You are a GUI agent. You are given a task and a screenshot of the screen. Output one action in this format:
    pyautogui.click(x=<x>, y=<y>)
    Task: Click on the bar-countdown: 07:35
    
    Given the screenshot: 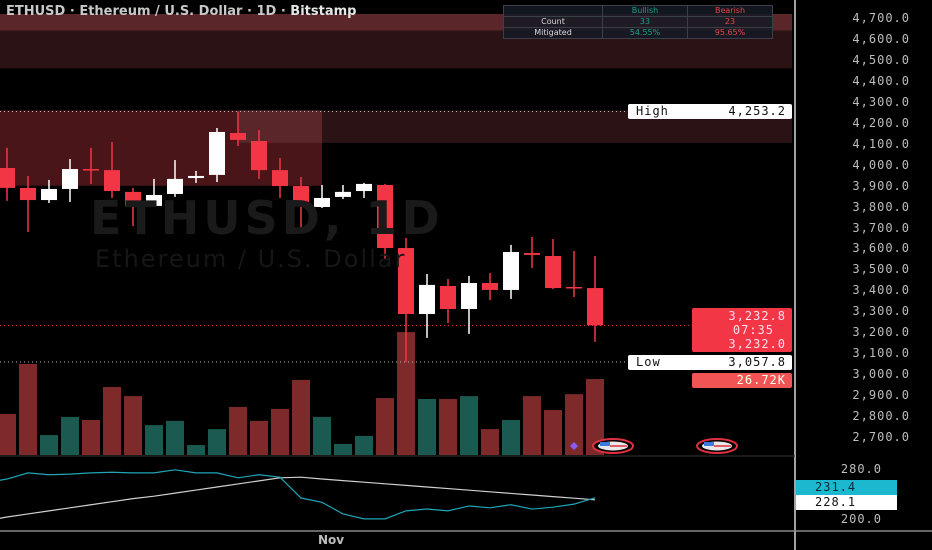 What is the action you would take?
    pyautogui.click(x=753, y=330)
    